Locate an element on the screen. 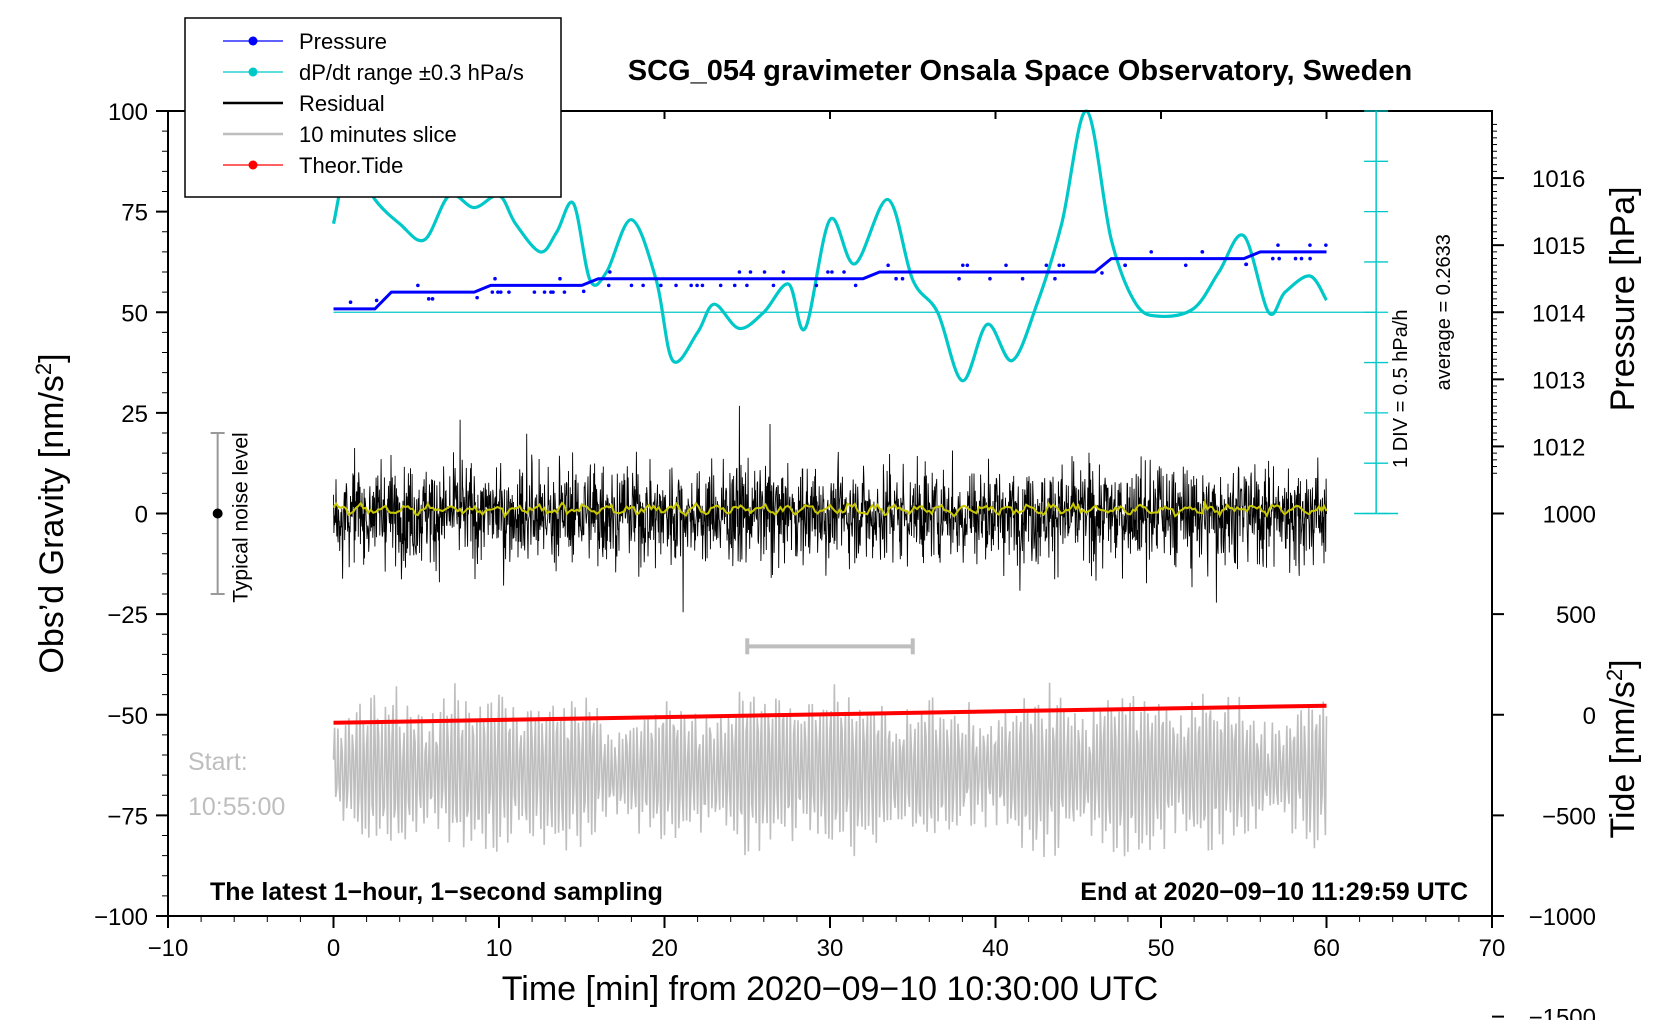  y-tick-label: 100 is located at coordinates (128, 112).